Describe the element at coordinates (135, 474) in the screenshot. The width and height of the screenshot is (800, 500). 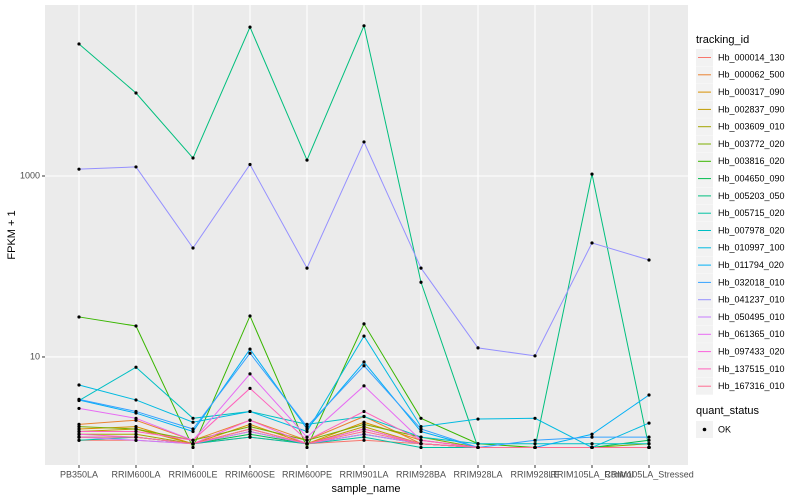
I see `x-tick-label: RRIM600LA` at that location.